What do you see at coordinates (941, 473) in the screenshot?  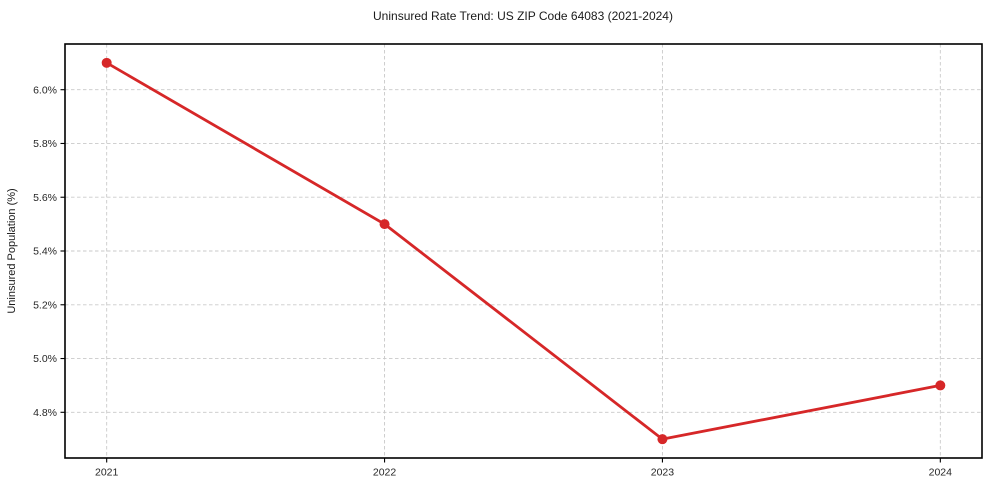 I see `x-tick-label: 2024` at bounding box center [941, 473].